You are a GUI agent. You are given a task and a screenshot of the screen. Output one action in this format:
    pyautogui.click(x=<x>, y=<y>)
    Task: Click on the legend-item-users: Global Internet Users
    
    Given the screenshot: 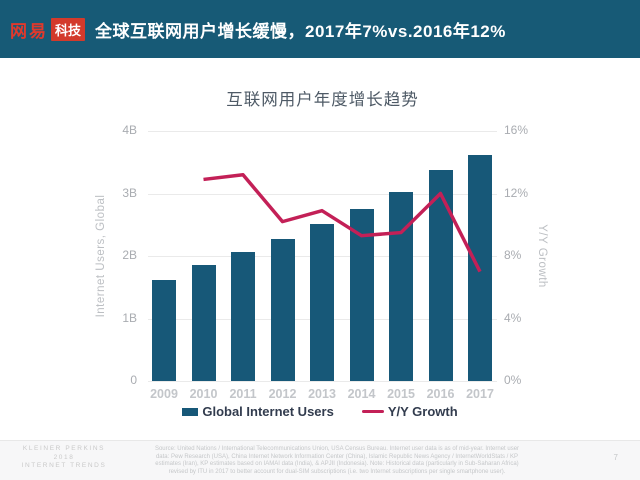 What is the action you would take?
    pyautogui.click(x=258, y=411)
    